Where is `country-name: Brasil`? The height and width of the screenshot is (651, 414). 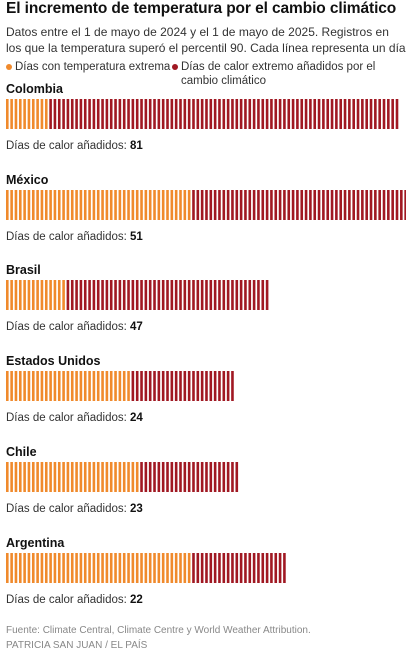 country-name: Brasil is located at coordinates (23, 270).